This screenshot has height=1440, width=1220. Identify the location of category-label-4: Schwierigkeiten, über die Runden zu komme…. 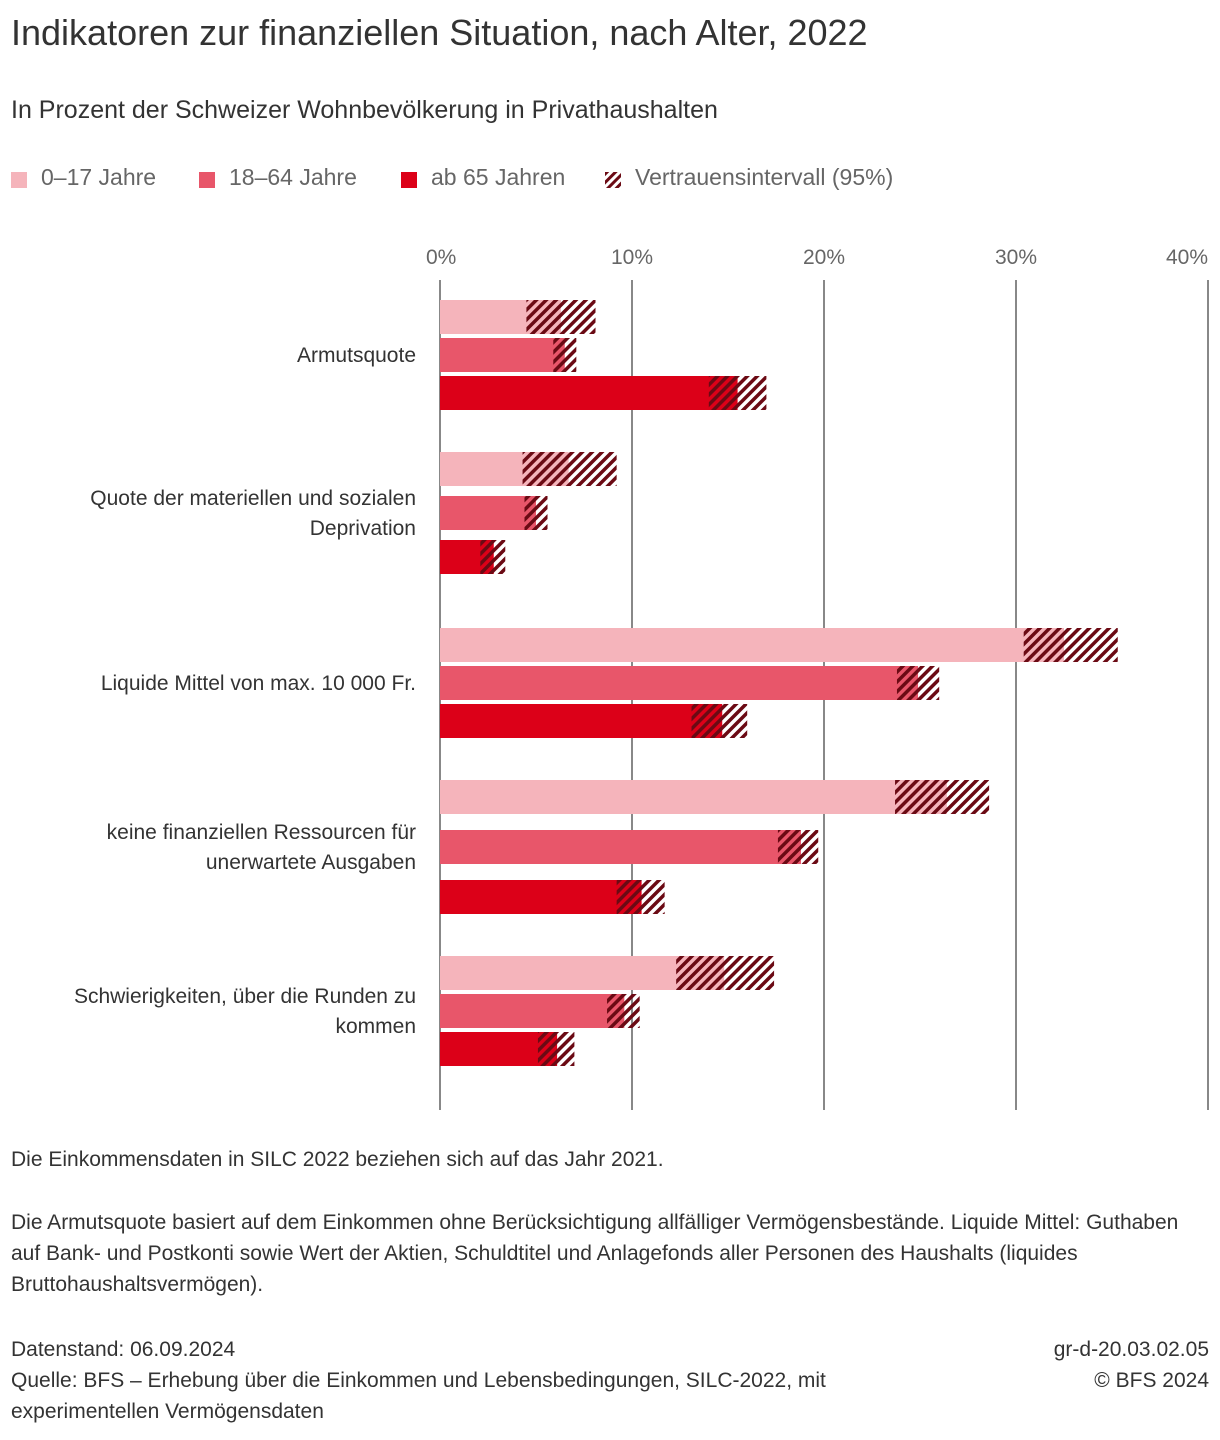
(245, 1011).